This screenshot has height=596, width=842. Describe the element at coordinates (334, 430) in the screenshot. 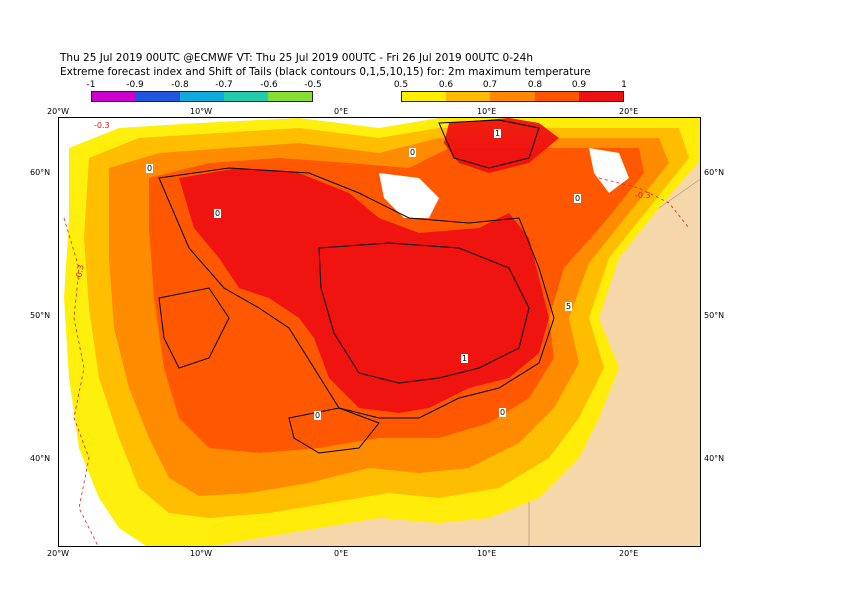

I see `sot-contour-iberia` at that location.